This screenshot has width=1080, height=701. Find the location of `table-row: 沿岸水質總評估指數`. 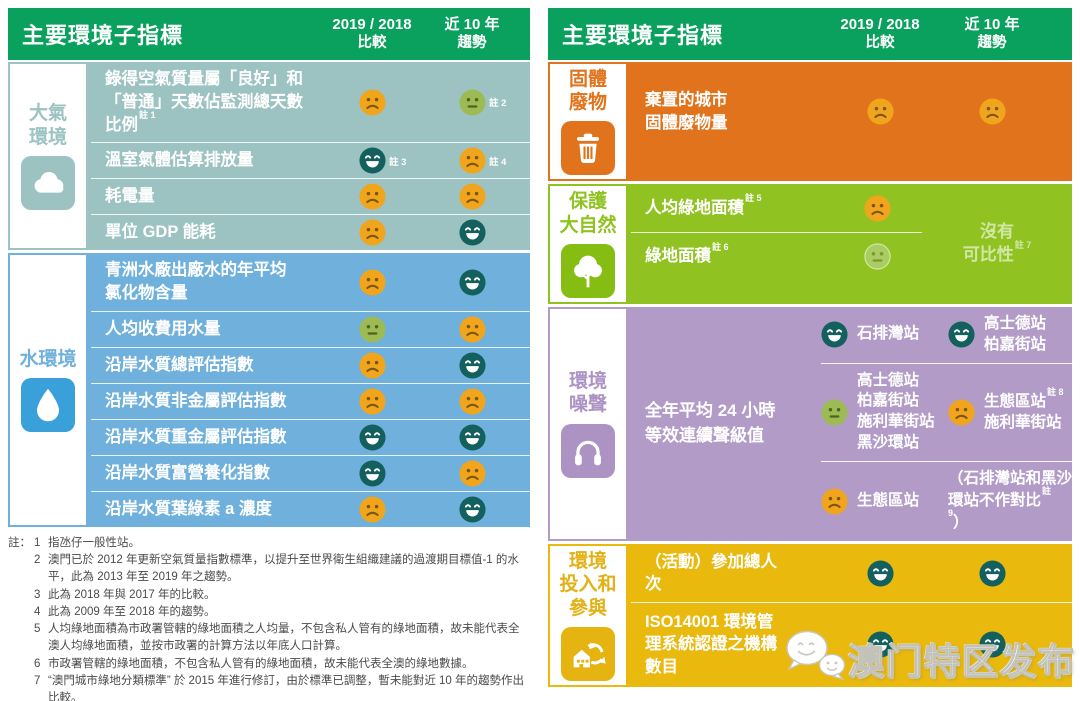

table-row: 沿岸水質總評估指數 is located at coordinates (310, 364).